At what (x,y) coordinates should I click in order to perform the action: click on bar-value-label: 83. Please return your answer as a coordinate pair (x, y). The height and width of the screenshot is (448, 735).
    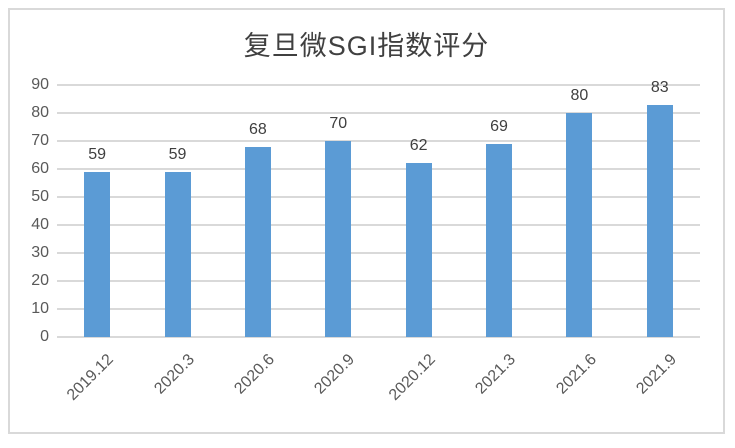
    Looking at the image, I should click on (659, 87).